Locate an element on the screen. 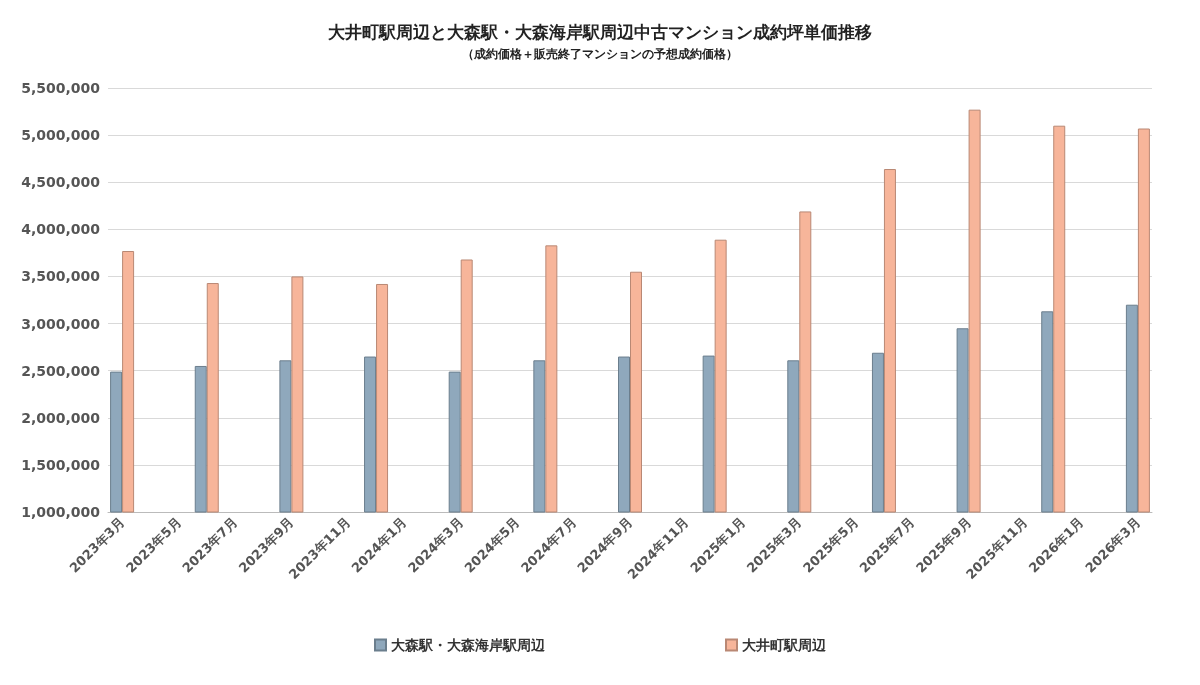  legend-label: 大森駅・大森海岸駅周辺 is located at coordinates (468, 645).